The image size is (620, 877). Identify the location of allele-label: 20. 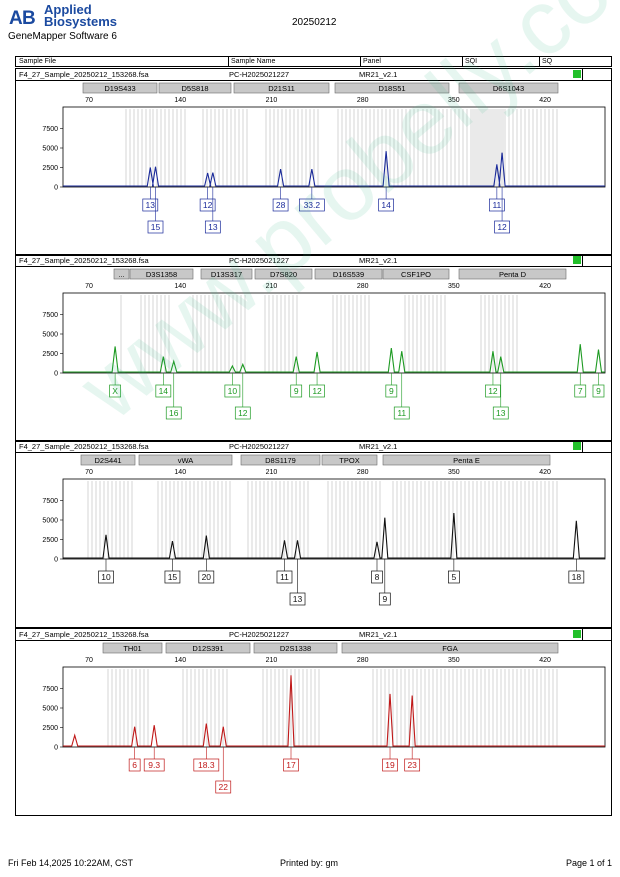
(206, 571).